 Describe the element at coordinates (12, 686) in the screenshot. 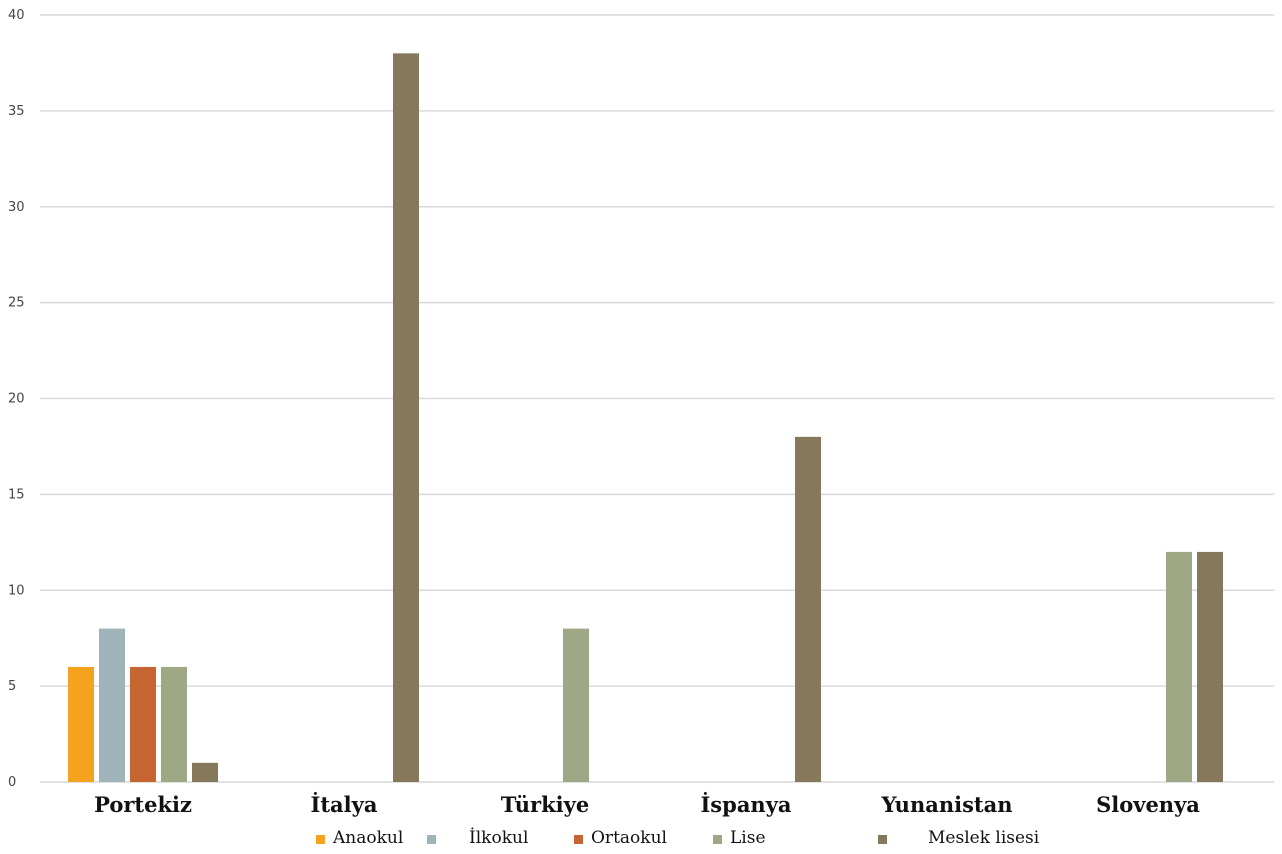

I see `y-tick-label: 5` at that location.